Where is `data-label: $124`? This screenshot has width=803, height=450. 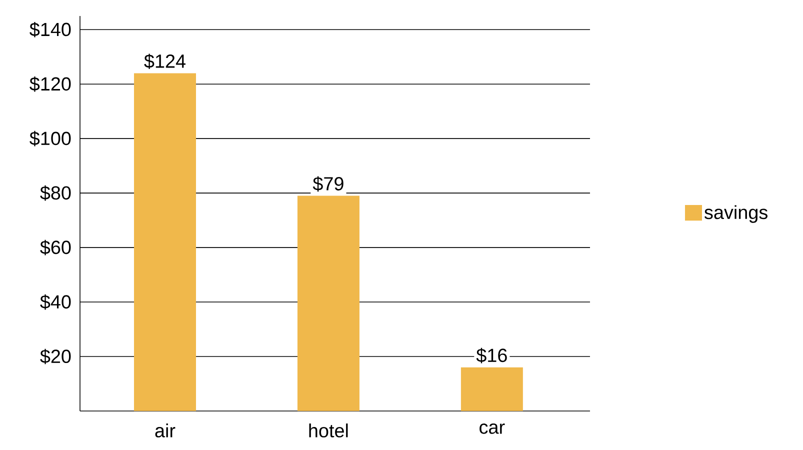
data-label: $124 is located at coordinates (165, 62).